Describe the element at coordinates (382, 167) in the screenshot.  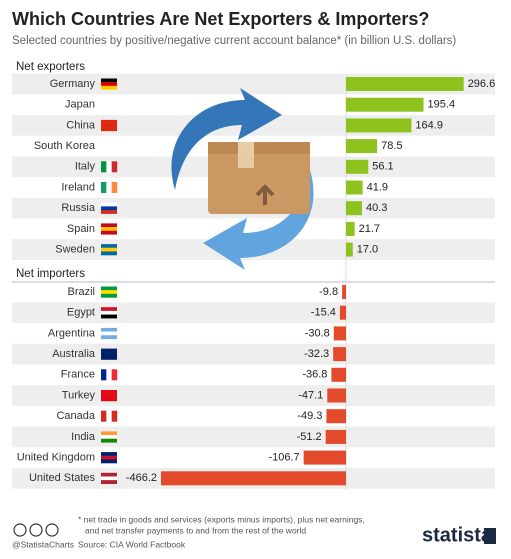
I see `value-label: 56.1` at that location.